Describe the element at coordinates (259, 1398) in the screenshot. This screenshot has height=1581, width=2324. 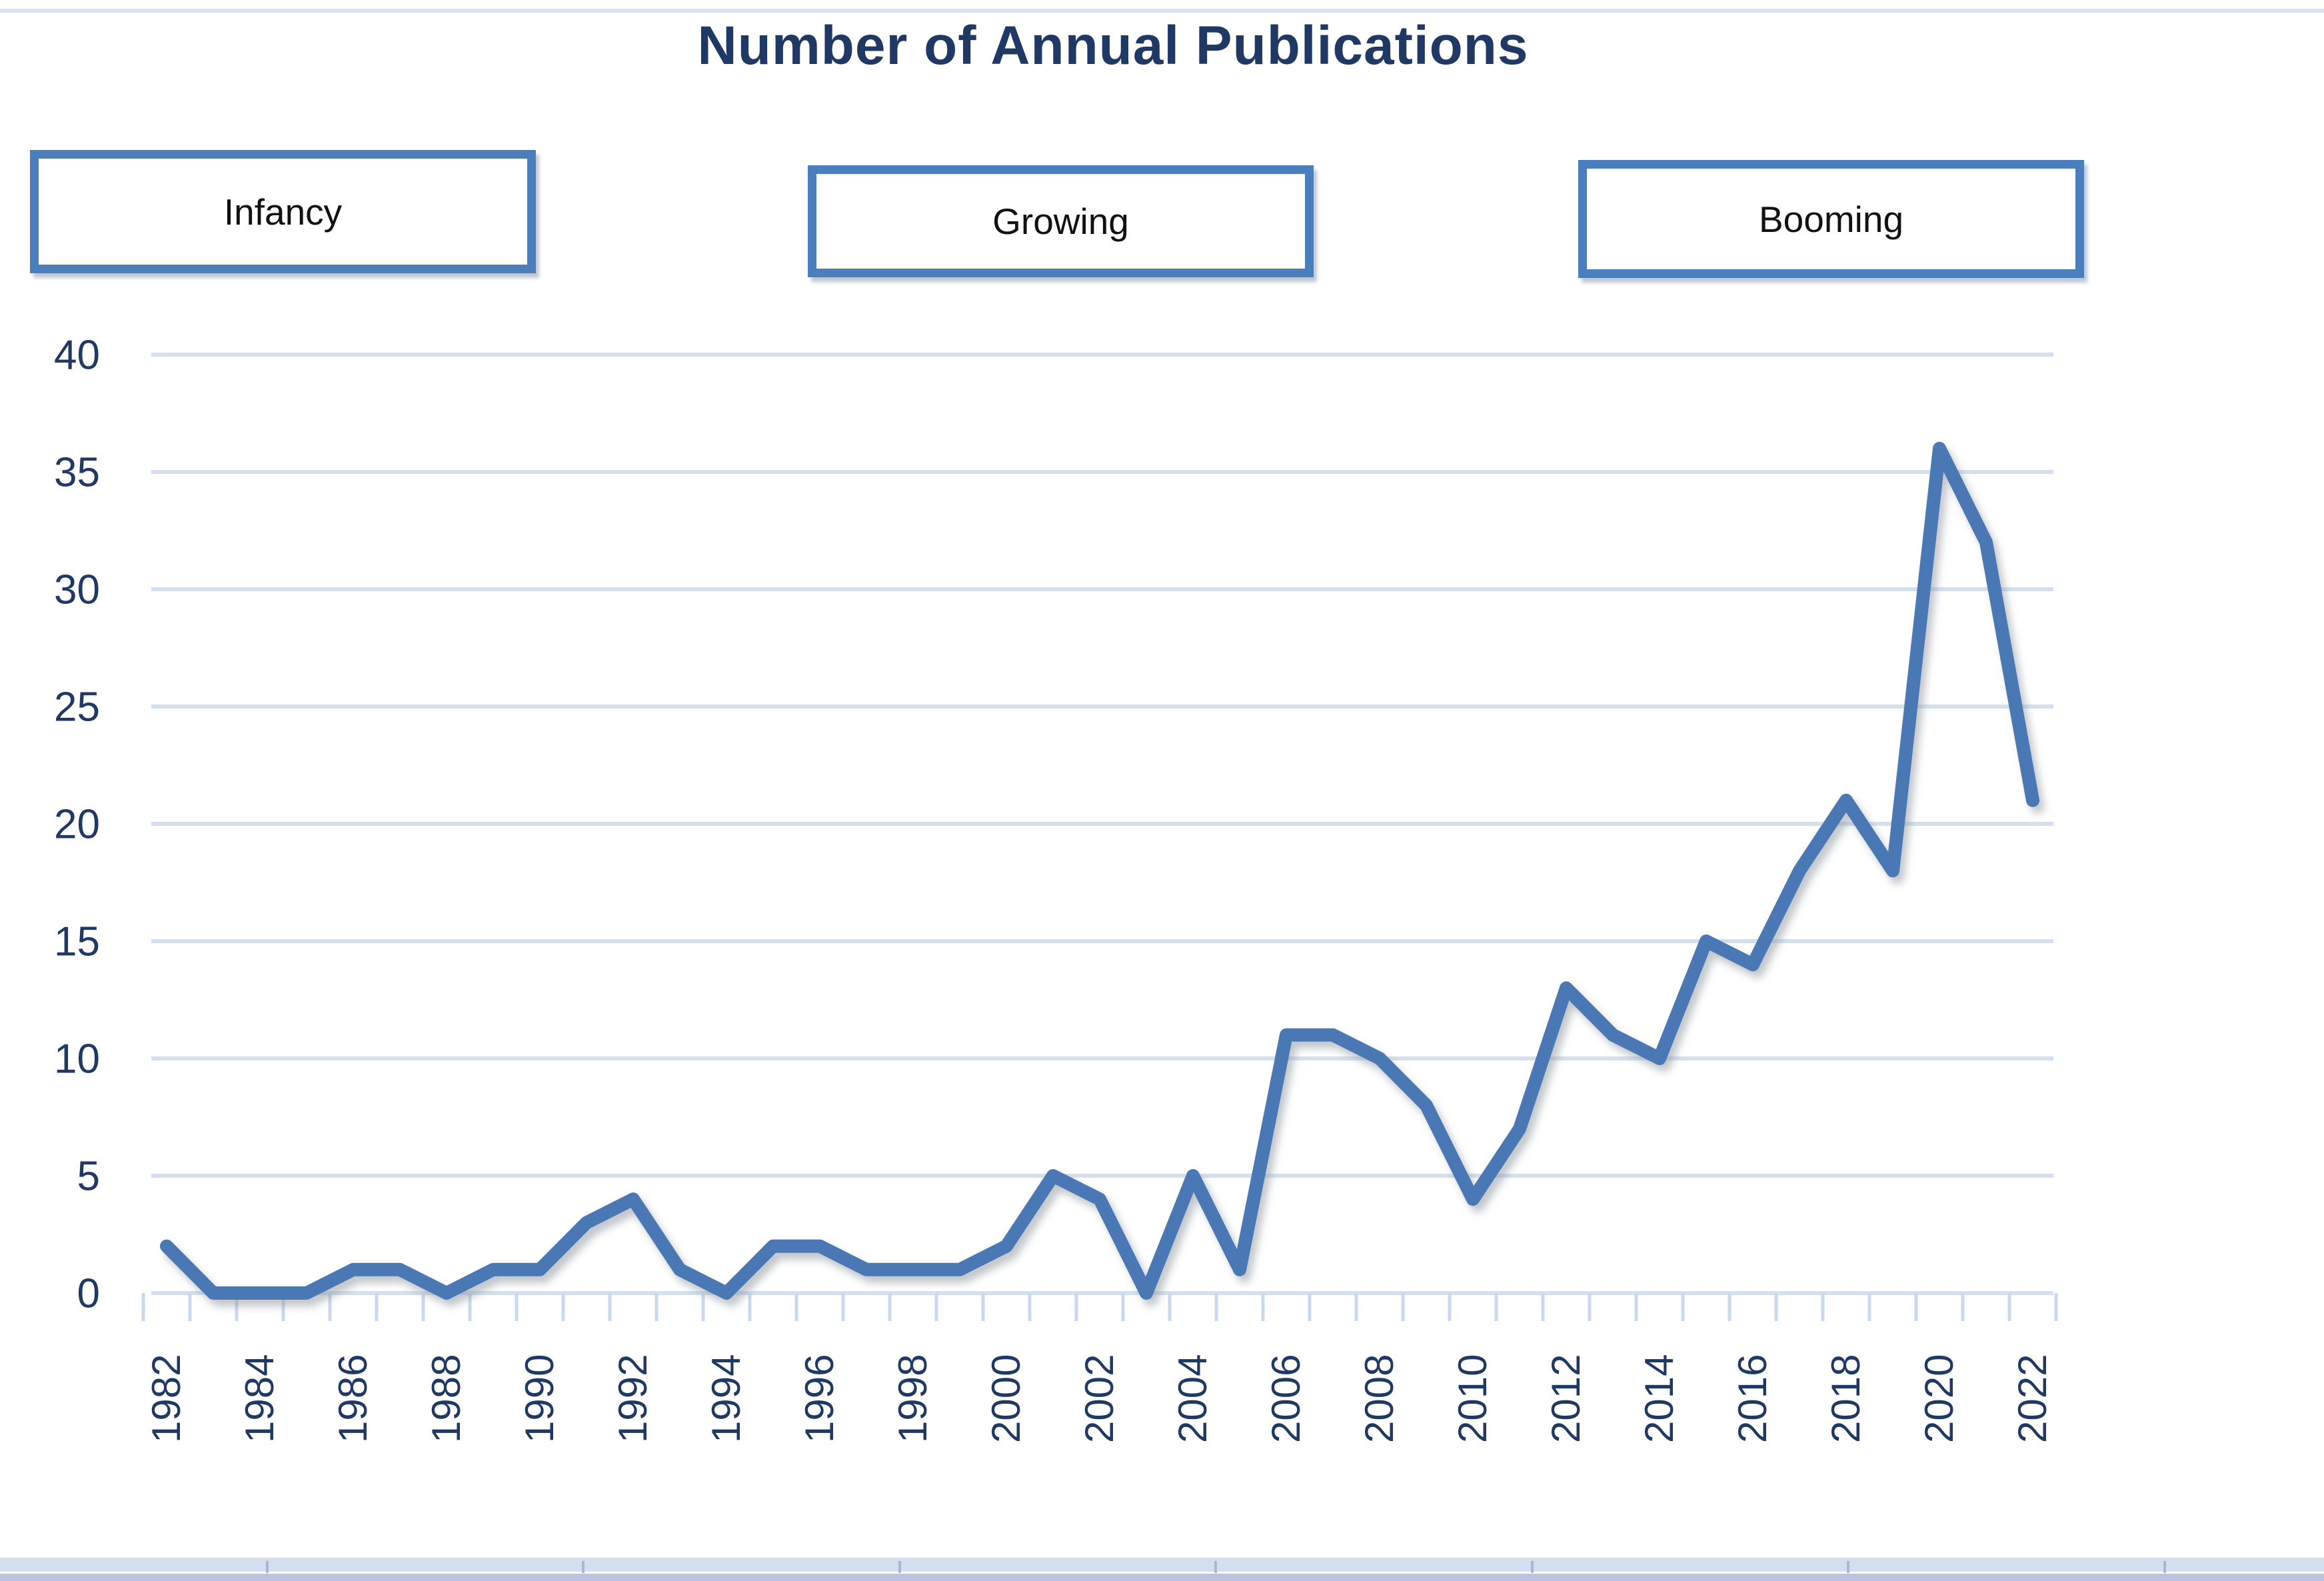
I see `x-tick-label: 1984` at that location.